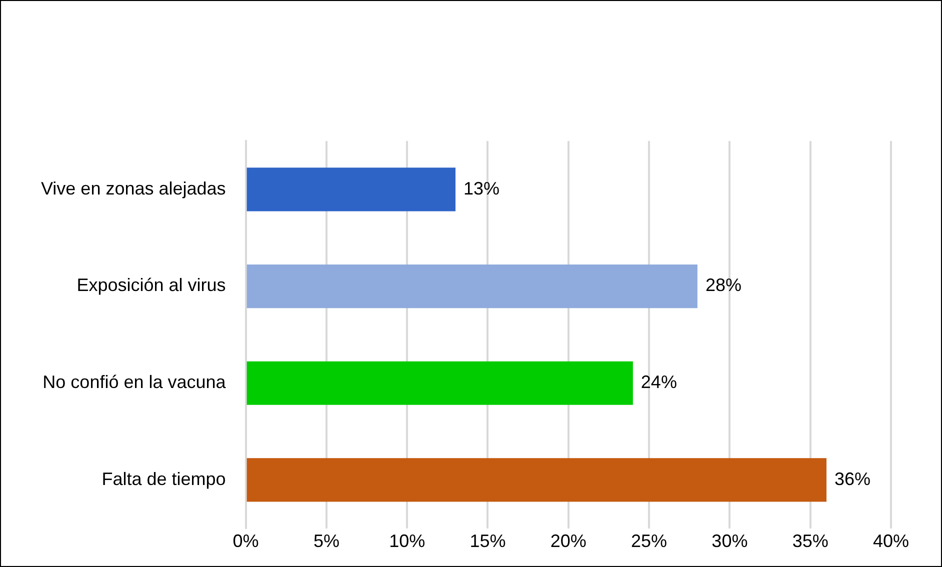 The width and height of the screenshot is (942, 567). What do you see at coordinates (649, 541) in the screenshot?
I see `x-tick-label: 25%` at bounding box center [649, 541].